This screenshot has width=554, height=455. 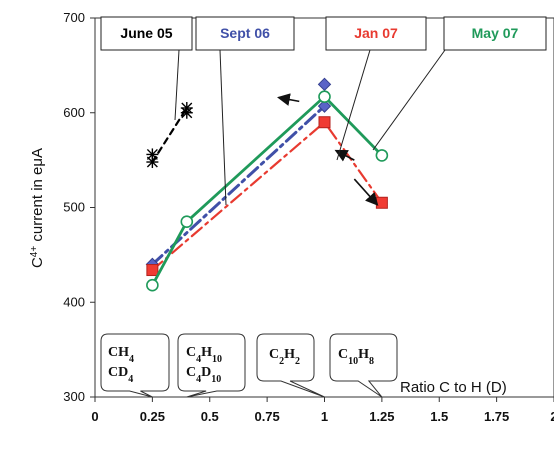 I want to click on y-axis-tick-label: 400, so click(x=74, y=301).